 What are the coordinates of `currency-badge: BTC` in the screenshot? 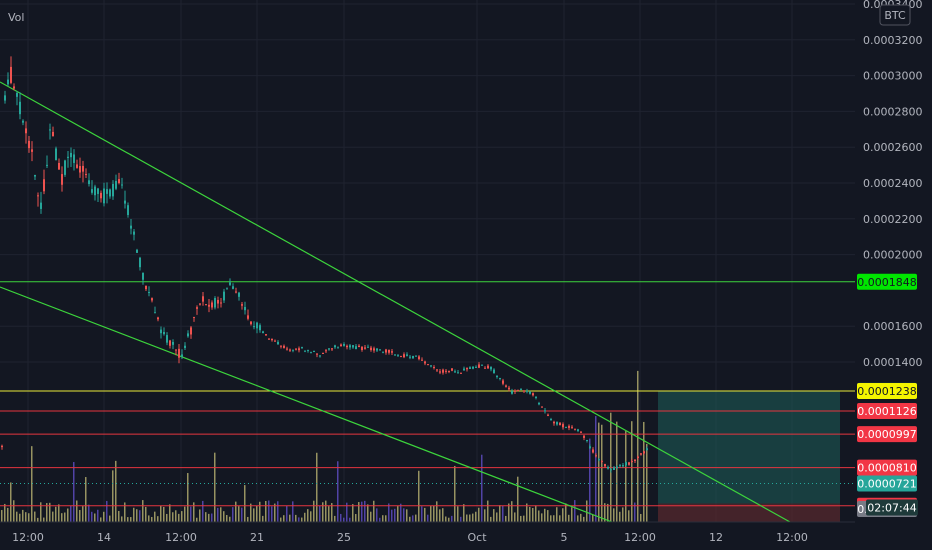 It's located at (895, 15).